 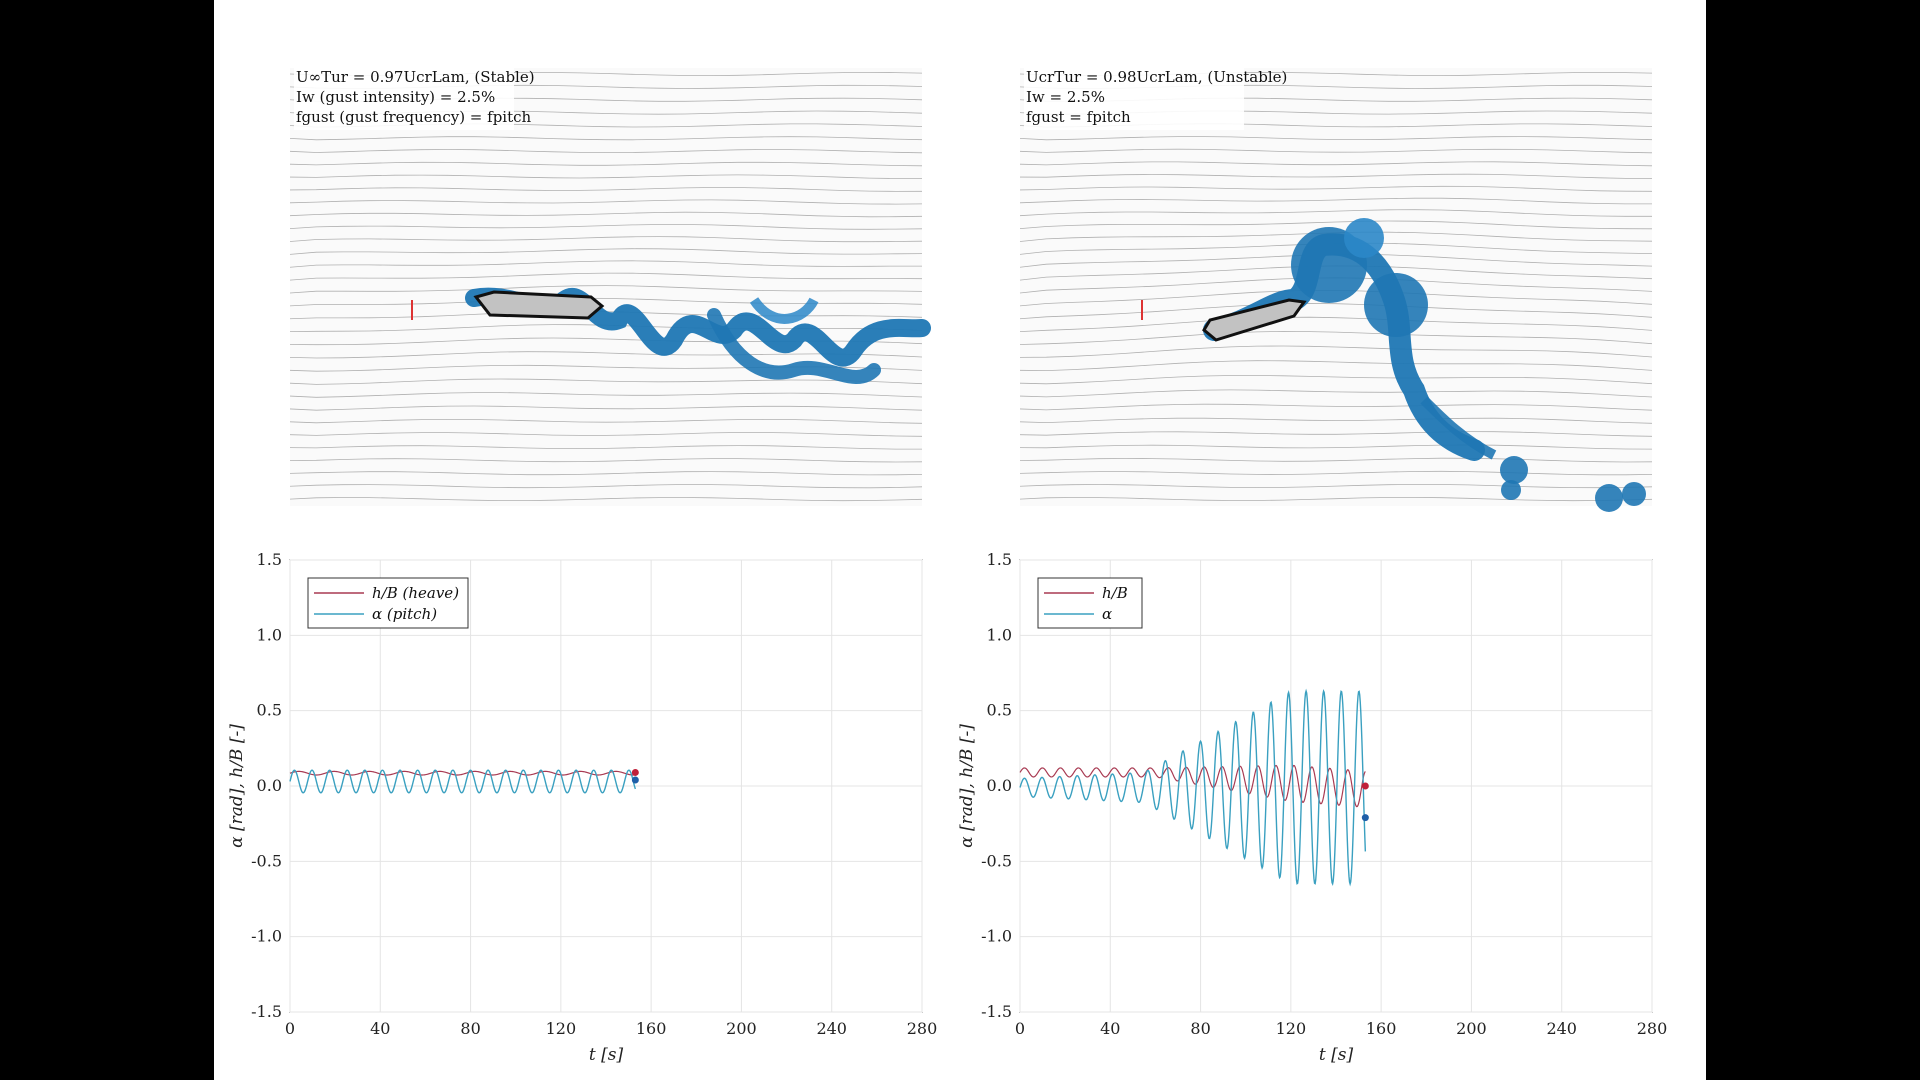 I want to click on streamlines-left, so click(x=606, y=286).